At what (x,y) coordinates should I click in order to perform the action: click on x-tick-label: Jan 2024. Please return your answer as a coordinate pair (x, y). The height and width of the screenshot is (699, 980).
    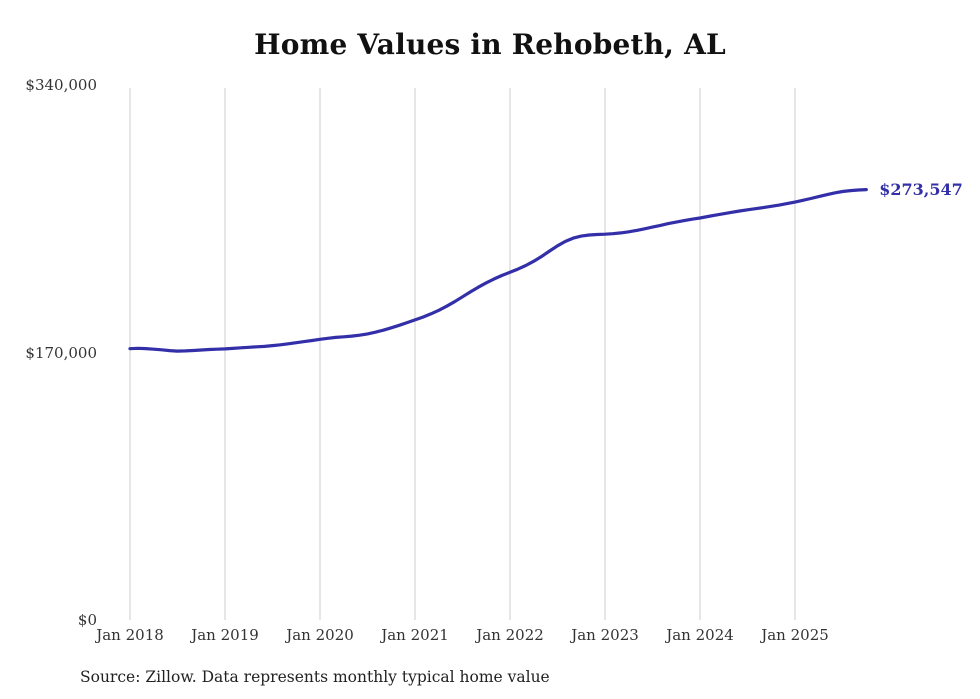
    Looking at the image, I should click on (700, 635).